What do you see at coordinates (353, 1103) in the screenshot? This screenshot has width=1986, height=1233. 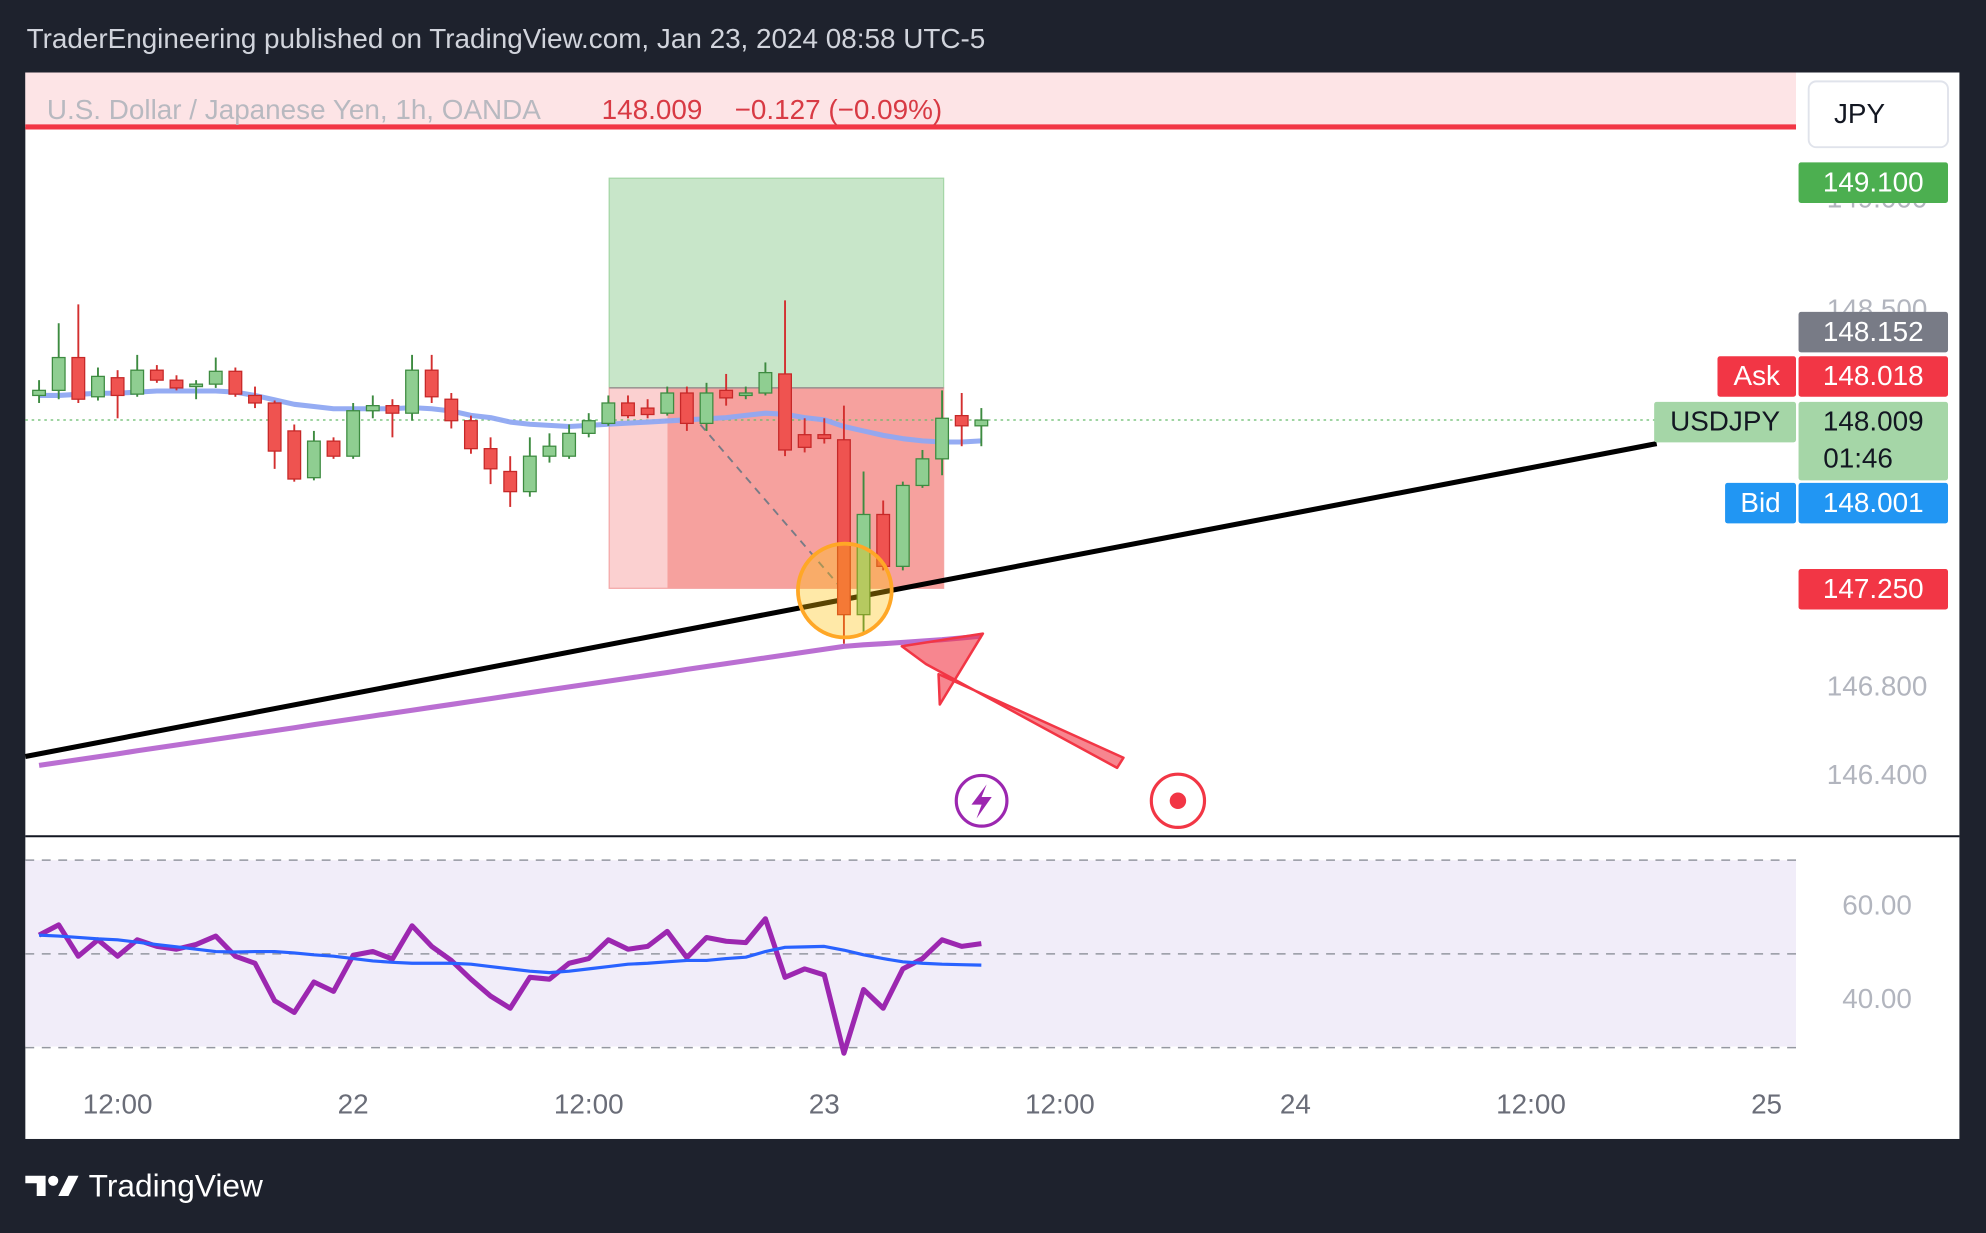 I see `x-tick-label: 22` at bounding box center [353, 1103].